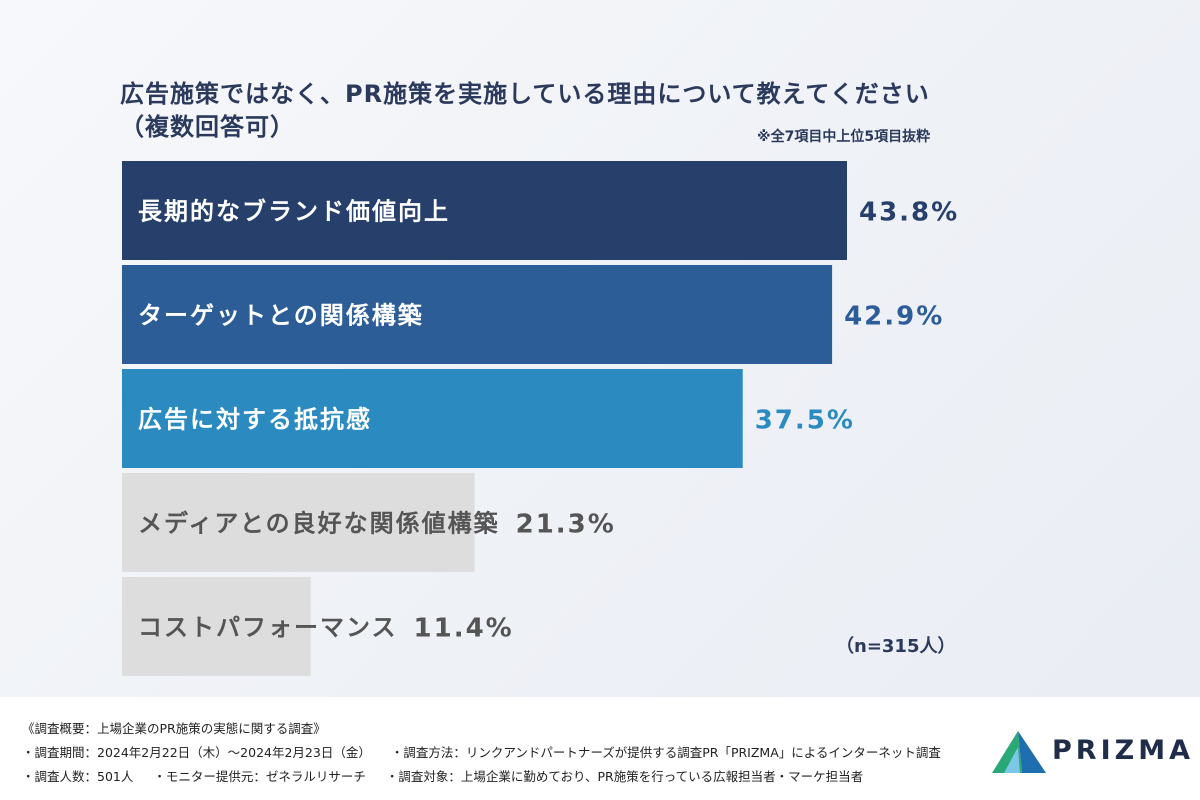  I want to click on bar-category-label: メディアとの良好な関係値構築, so click(319, 524).